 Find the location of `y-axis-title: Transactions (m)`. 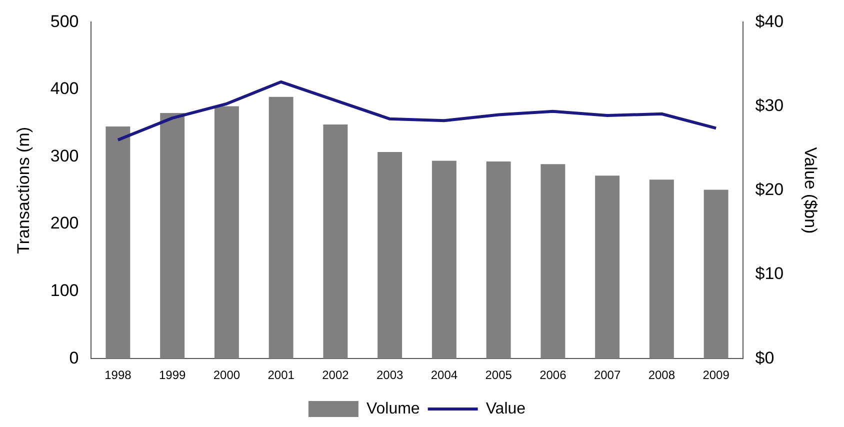

y-axis-title: Transactions (m) is located at coordinates (23, 190).